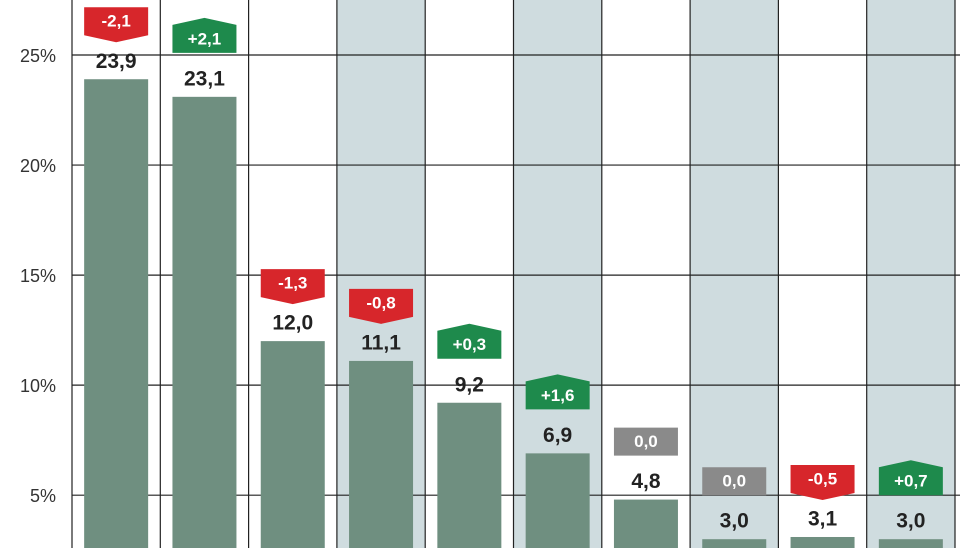  What do you see at coordinates (292, 283) in the screenshot?
I see `change-label: -1,3` at bounding box center [292, 283].